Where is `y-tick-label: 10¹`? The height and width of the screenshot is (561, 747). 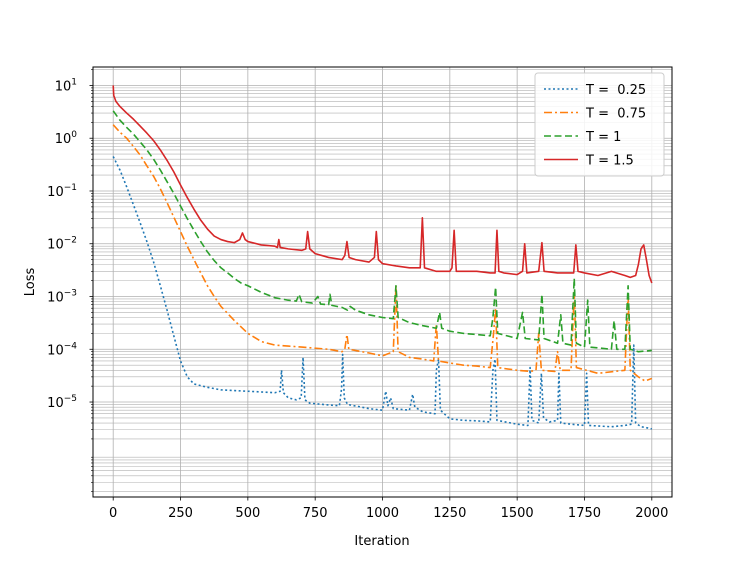 y-tick-label: 10¹ is located at coordinates (66, 85).